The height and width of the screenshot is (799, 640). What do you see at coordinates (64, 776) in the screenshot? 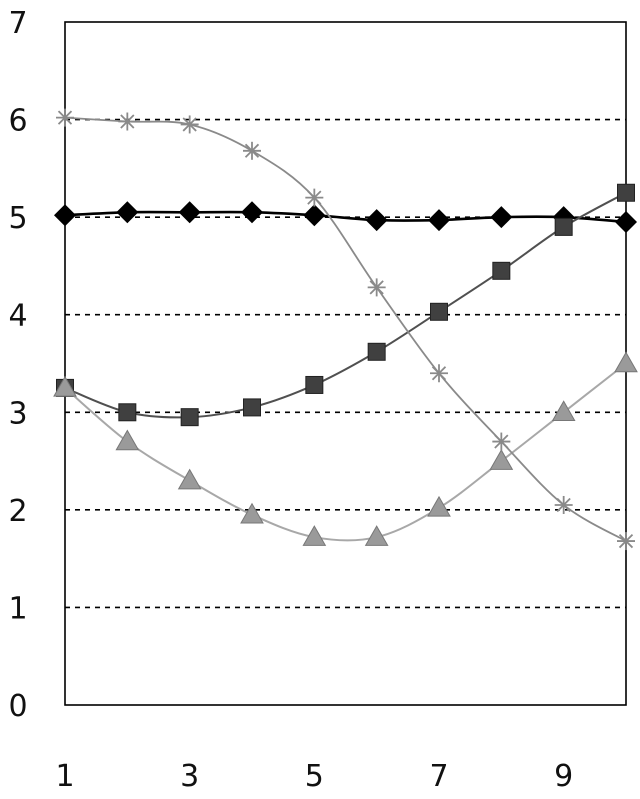
I see `x-tick-label: 1` at bounding box center [64, 776].